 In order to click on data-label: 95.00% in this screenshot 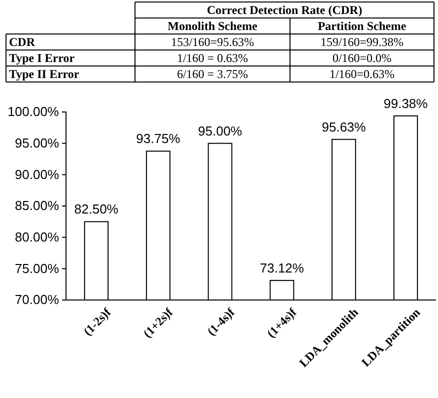, I will do `click(220, 130)`.